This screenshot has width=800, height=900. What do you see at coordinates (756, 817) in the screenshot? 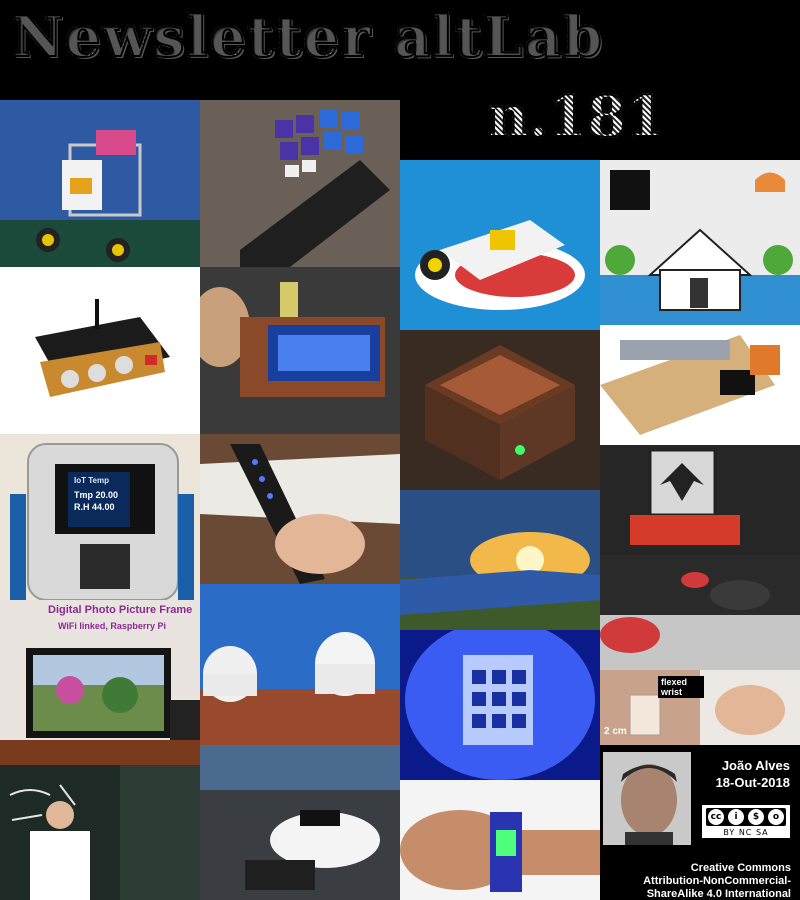
I see `nc-icon: $` at bounding box center [756, 817].